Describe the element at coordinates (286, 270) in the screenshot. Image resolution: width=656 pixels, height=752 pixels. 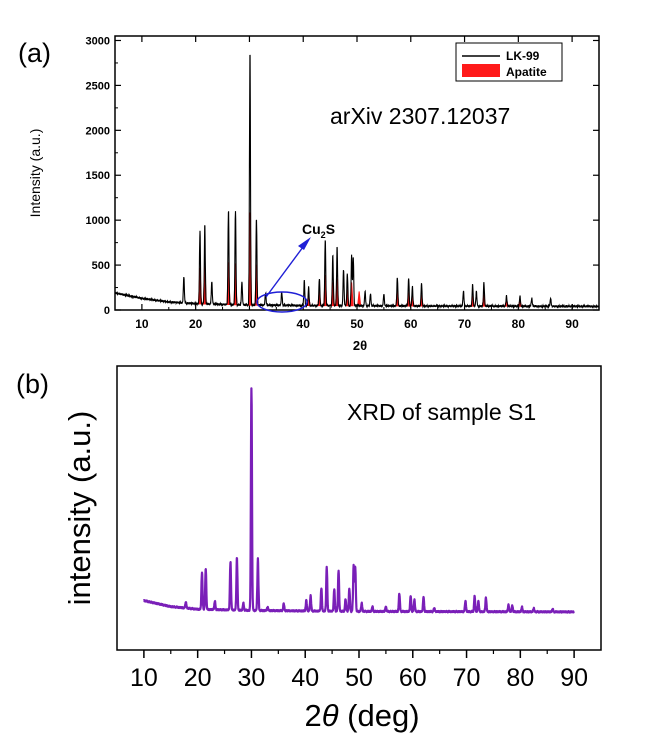
I see `cu2s-arrow-line` at that location.